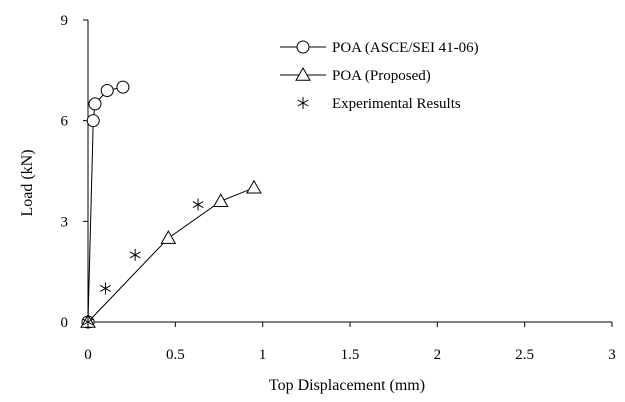 This screenshot has height=402, width=625. What do you see at coordinates (396, 104) in the screenshot?
I see `legend-label: Experimental Results` at bounding box center [396, 104].